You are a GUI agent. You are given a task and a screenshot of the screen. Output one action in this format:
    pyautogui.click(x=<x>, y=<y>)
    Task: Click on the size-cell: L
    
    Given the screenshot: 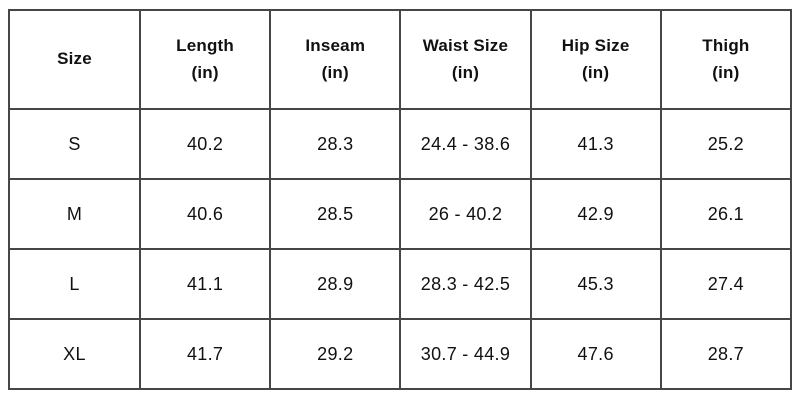 What is the action you would take?
    pyautogui.click(x=74, y=284)
    